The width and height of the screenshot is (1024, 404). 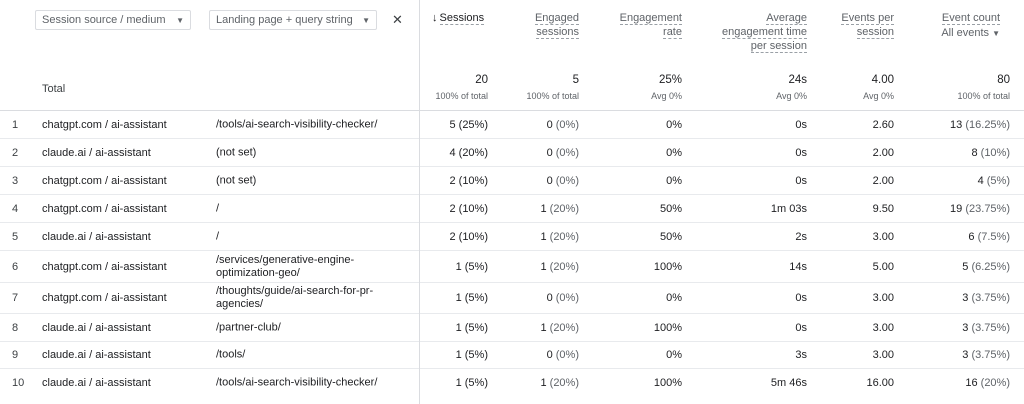 What do you see at coordinates (461, 96) in the screenshot?
I see `total-sub: 100% of total` at bounding box center [461, 96].